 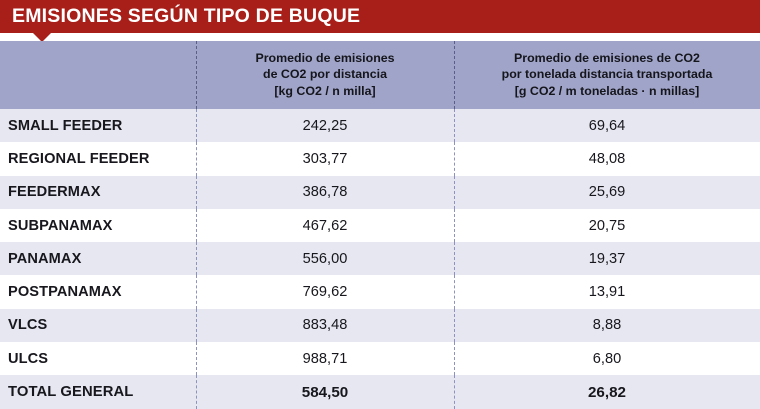 What do you see at coordinates (65, 292) in the screenshot?
I see `row-label: POSTPANAMAX` at bounding box center [65, 292].